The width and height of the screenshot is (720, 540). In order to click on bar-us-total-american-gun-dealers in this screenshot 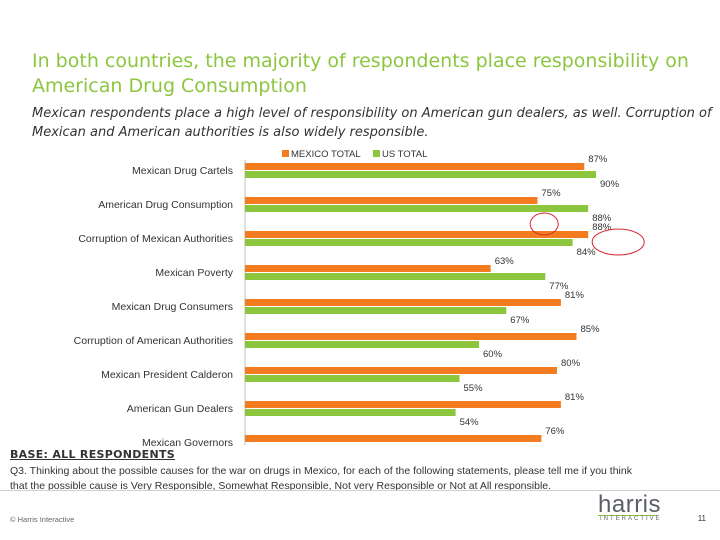, I will do `click(350, 412)`.